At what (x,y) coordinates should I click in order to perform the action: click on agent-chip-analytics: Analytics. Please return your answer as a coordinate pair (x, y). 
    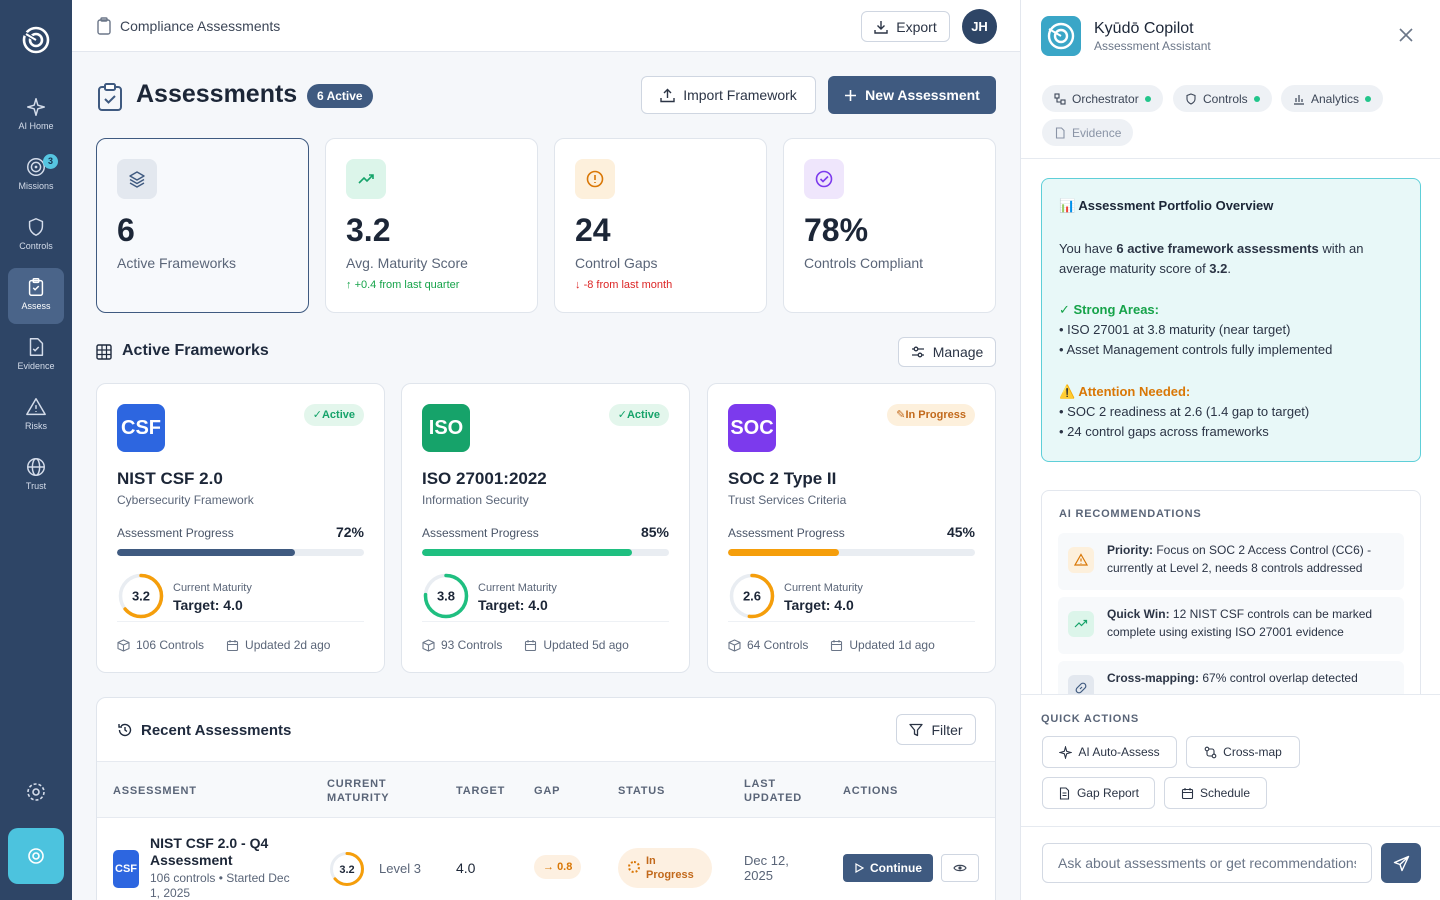
    Looking at the image, I should click on (1332, 98).